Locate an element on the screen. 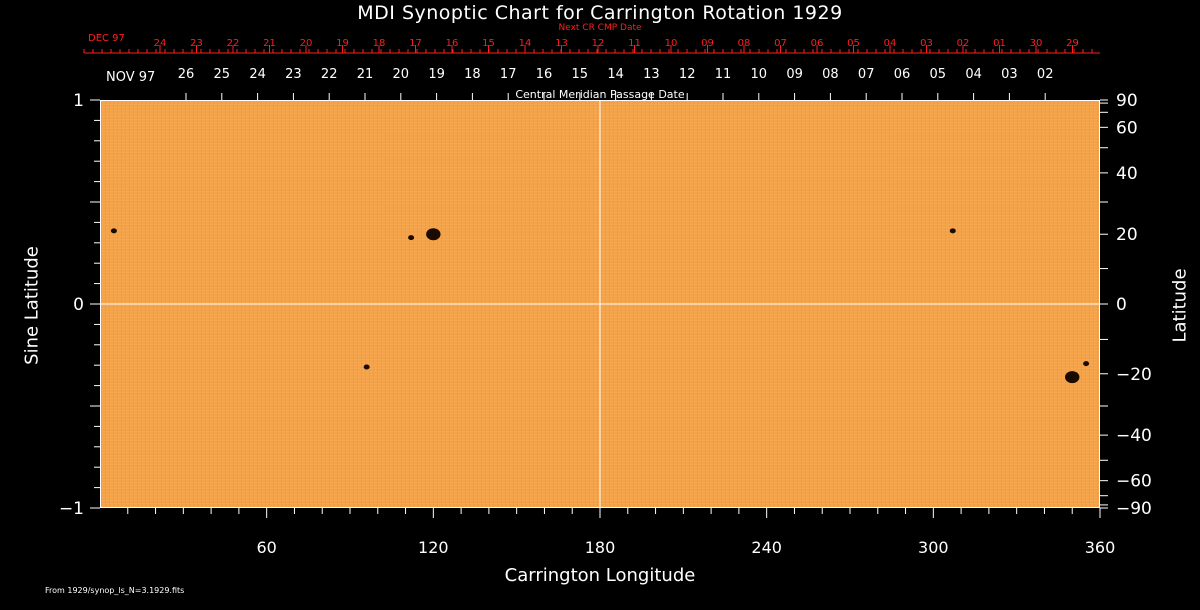 The image size is (1200, 610). red-date-3: 21 is located at coordinates (269, 43).